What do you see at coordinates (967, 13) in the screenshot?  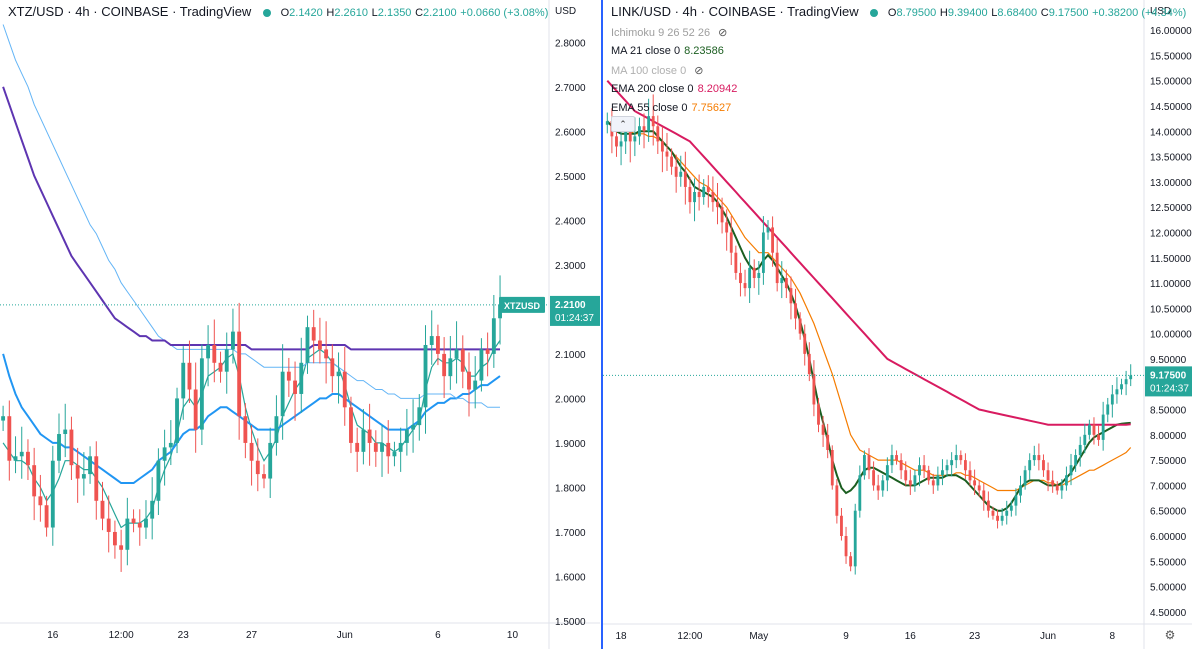 I see `link-high: 9.39400` at bounding box center [967, 13].